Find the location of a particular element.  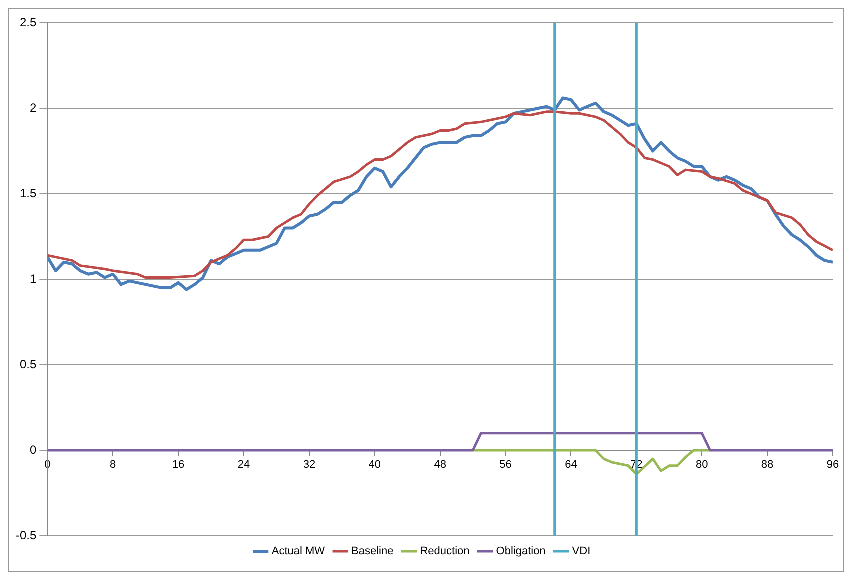

x-tick-label: 48 is located at coordinates (440, 465).